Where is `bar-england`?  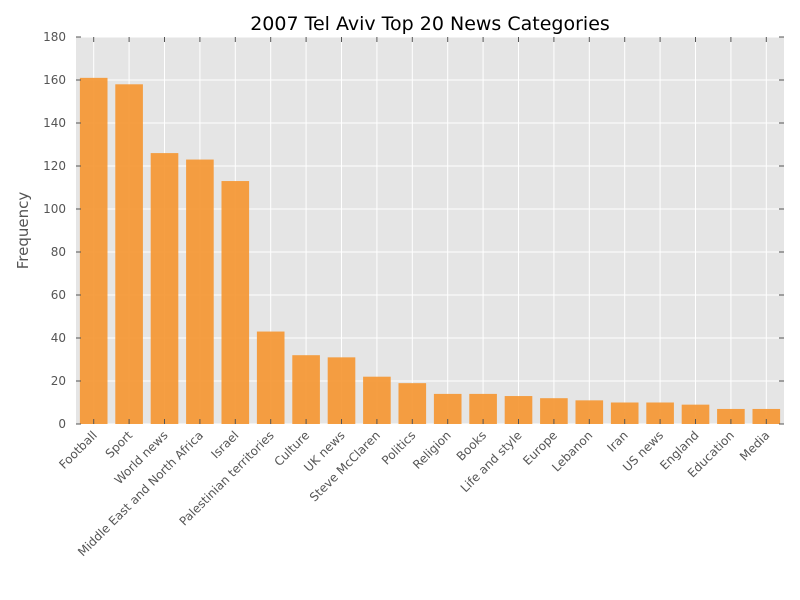 bar-england is located at coordinates (695, 414).